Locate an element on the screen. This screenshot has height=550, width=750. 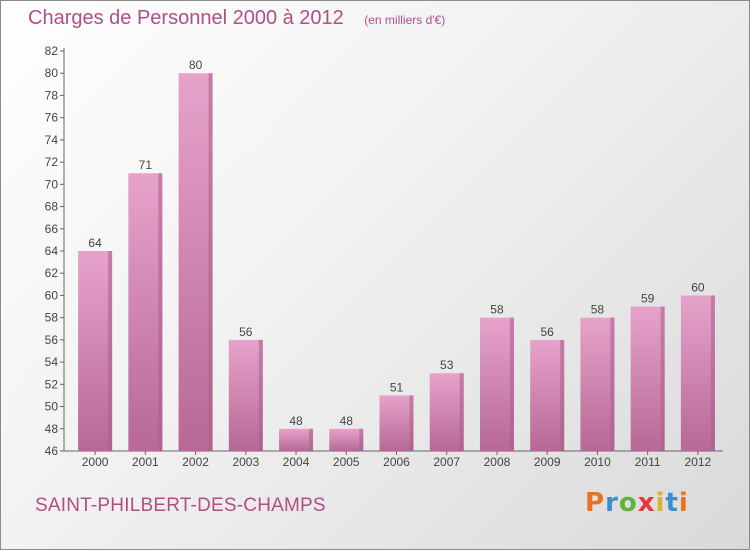
x-tick-label: 2006 is located at coordinates (396, 462).